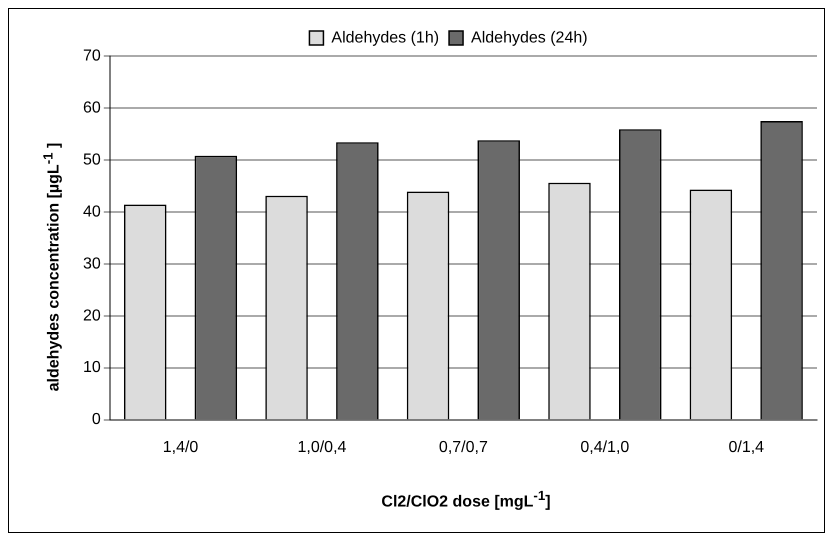 Image resolution: width=835 pixels, height=542 pixels. What do you see at coordinates (385, 37) in the screenshot?
I see `legend-label: Aldehydes (1h)` at bounding box center [385, 37].